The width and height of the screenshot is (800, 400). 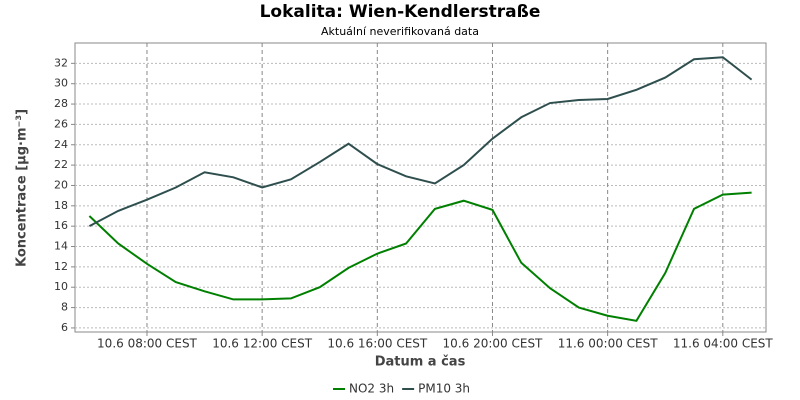 What do you see at coordinates (420, 362) in the screenshot?
I see `x-axis-label: Datum a čas` at bounding box center [420, 362].